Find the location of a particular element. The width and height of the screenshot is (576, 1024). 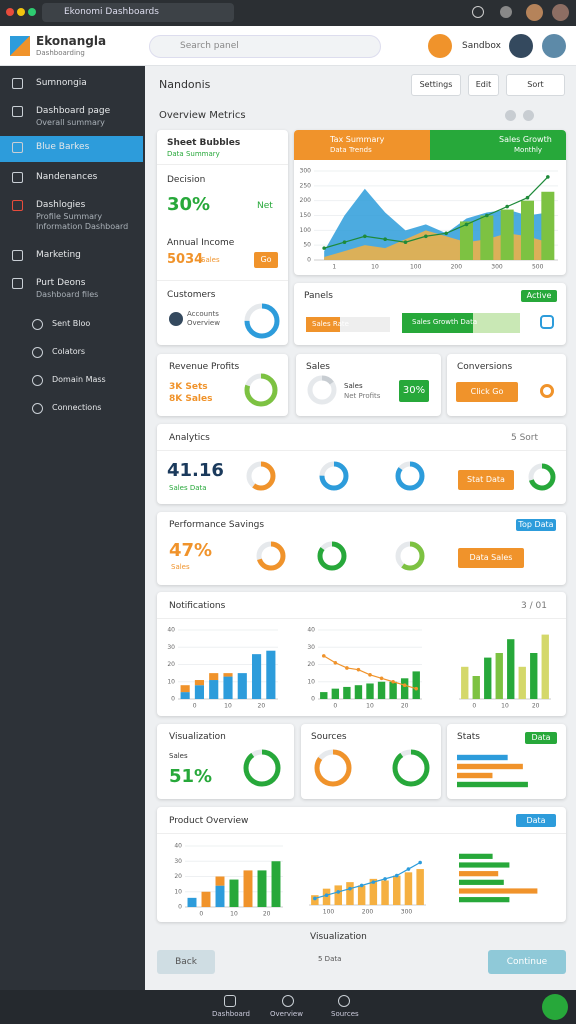

nav-item: Dashboard page is located at coordinates (73, 111).